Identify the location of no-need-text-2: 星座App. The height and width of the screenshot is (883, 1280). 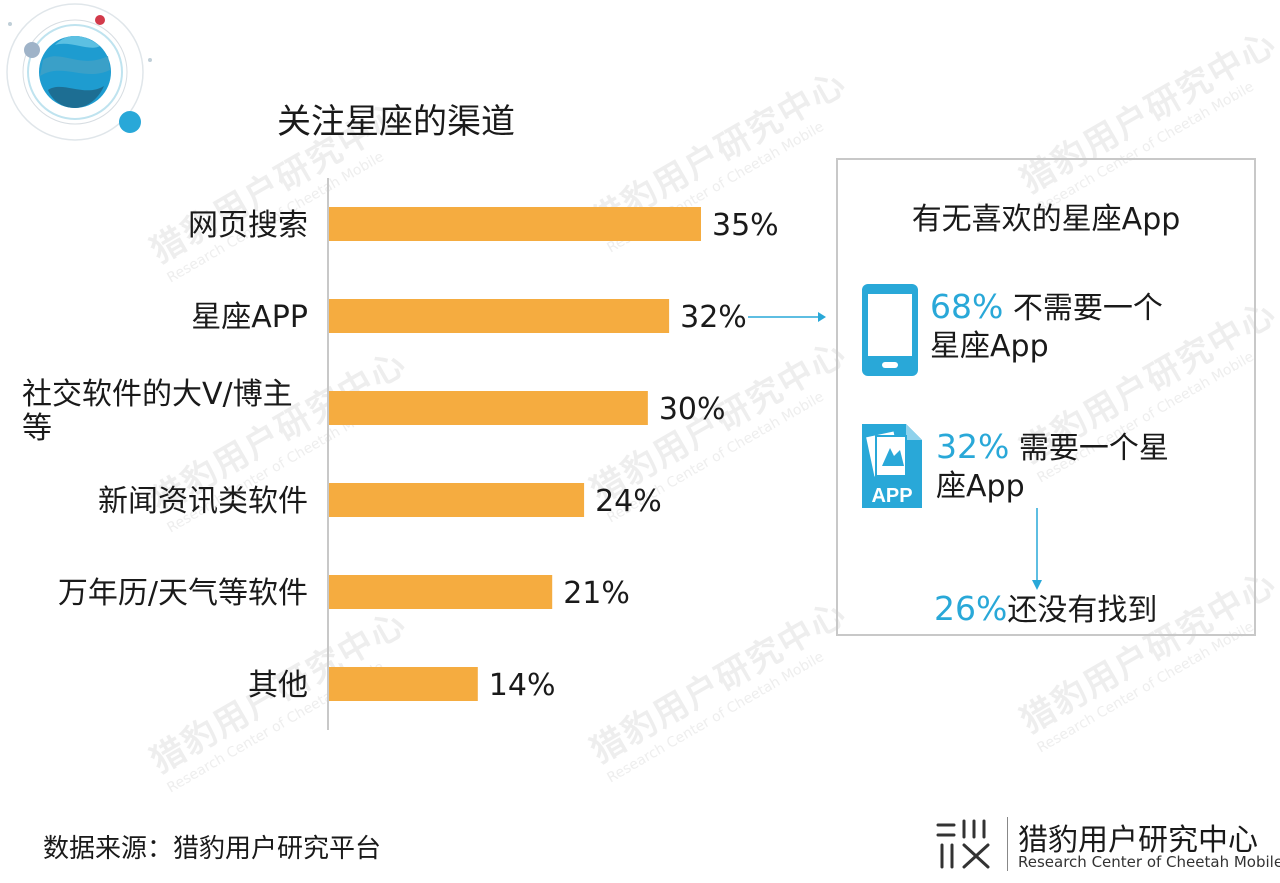
(989, 346).